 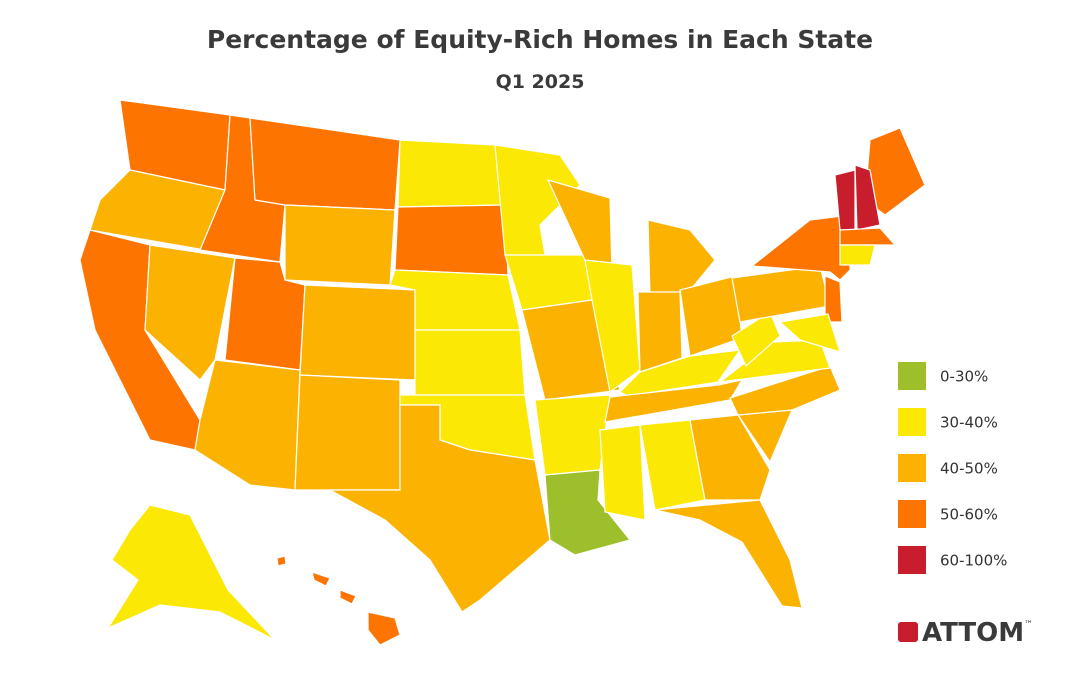 I want to click on legend-label: 60-100%, so click(x=973, y=561).